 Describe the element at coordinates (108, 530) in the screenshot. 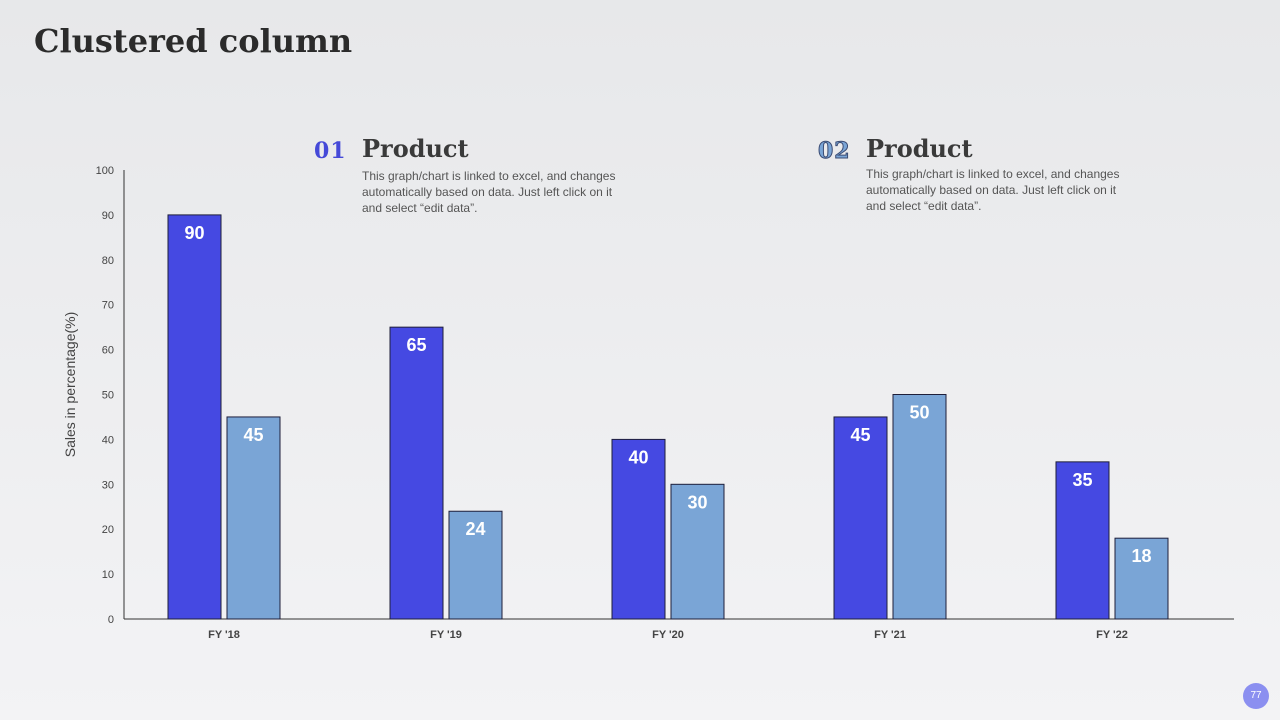

I see `y-tick-label: 20` at that location.